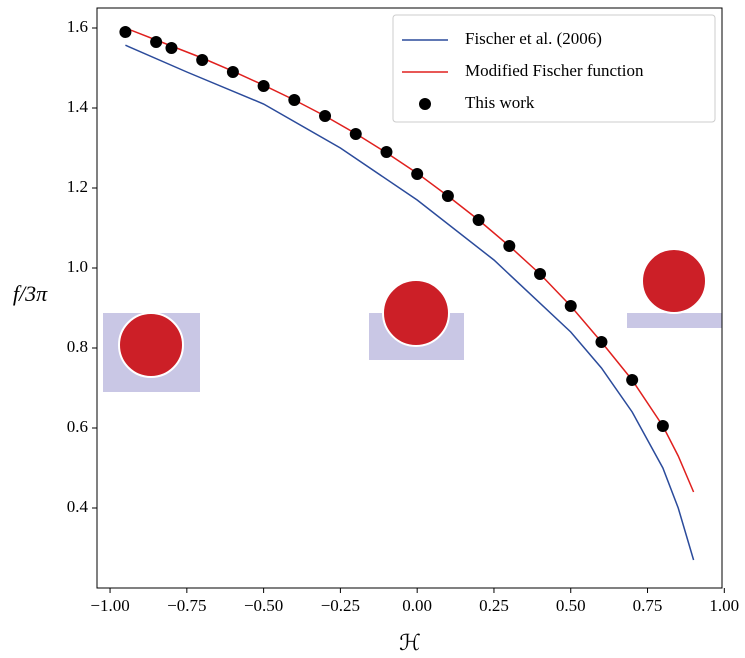 Image resolution: width=745 pixels, height=658 pixels. What do you see at coordinates (648, 605) in the screenshot?
I see `x-tick-label: 0.75` at bounding box center [648, 605].